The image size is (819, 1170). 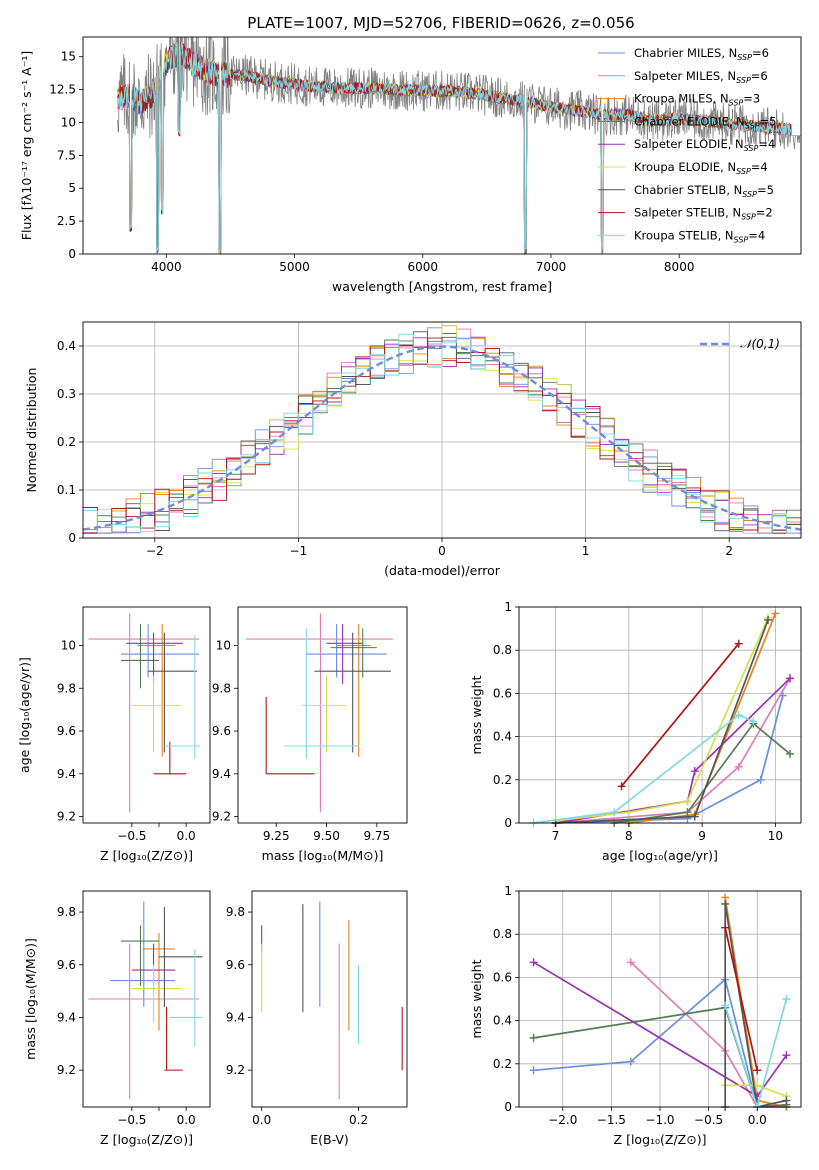 What do you see at coordinates (738, 715) in the screenshot?
I see `marker-kroupa-stelib` at bounding box center [738, 715].